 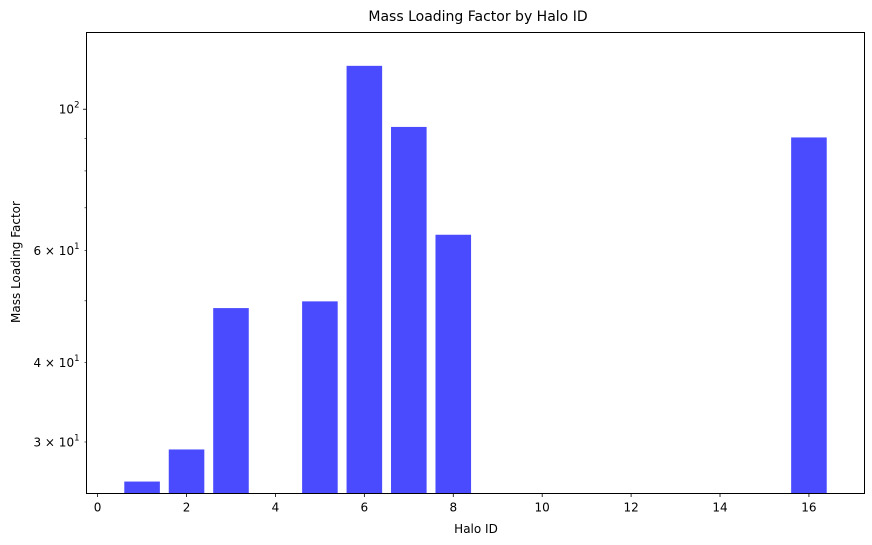 I want to click on x-tick-label: 10, so click(x=542, y=508).